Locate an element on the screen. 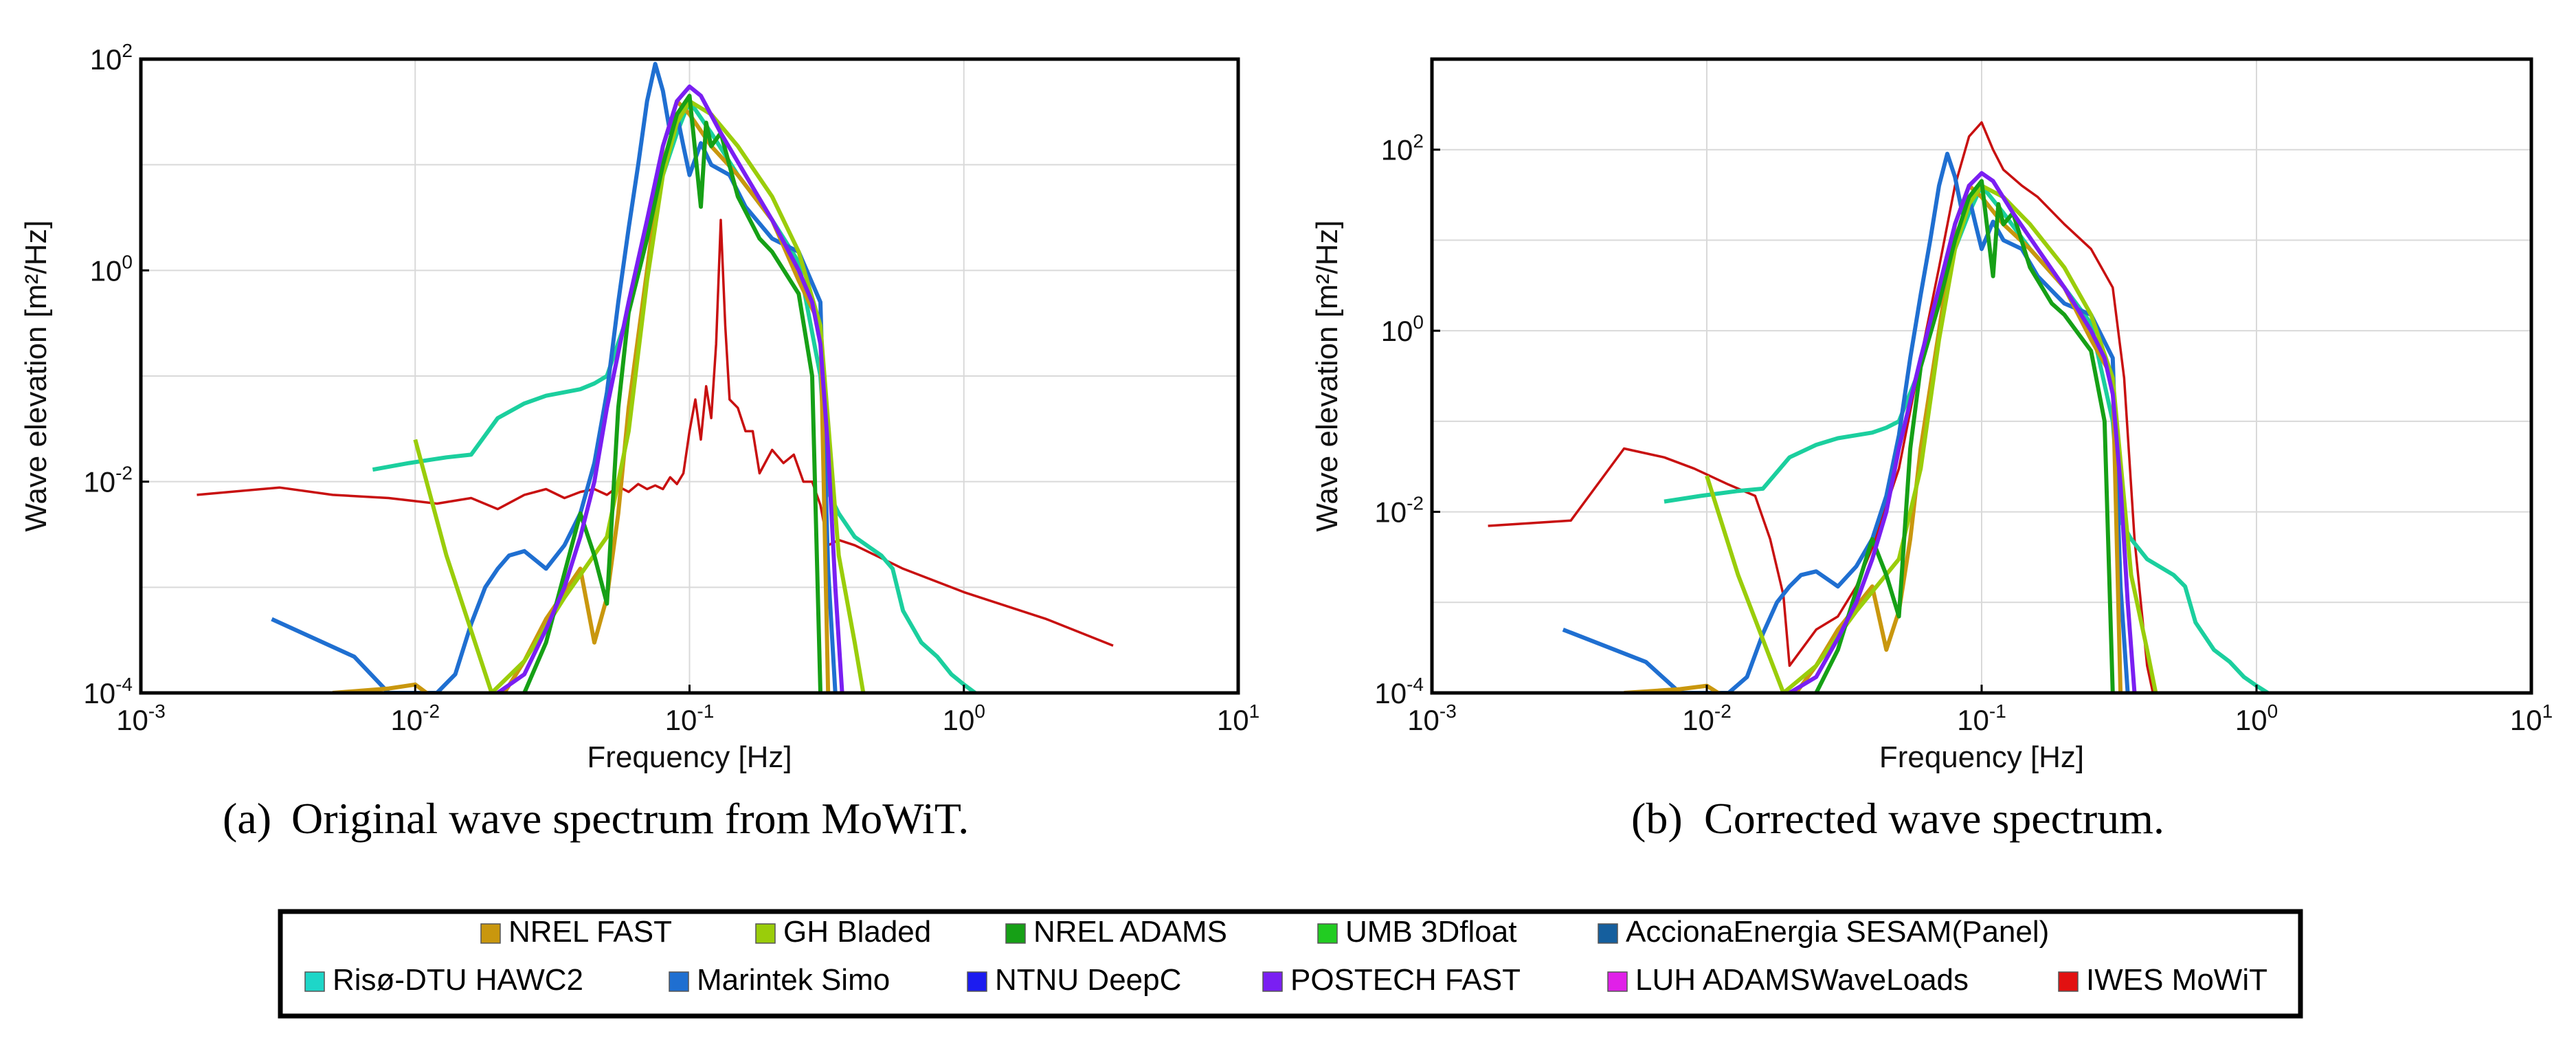  legend-label: LUH ADAMSWaveLoads is located at coordinates (1802, 980).